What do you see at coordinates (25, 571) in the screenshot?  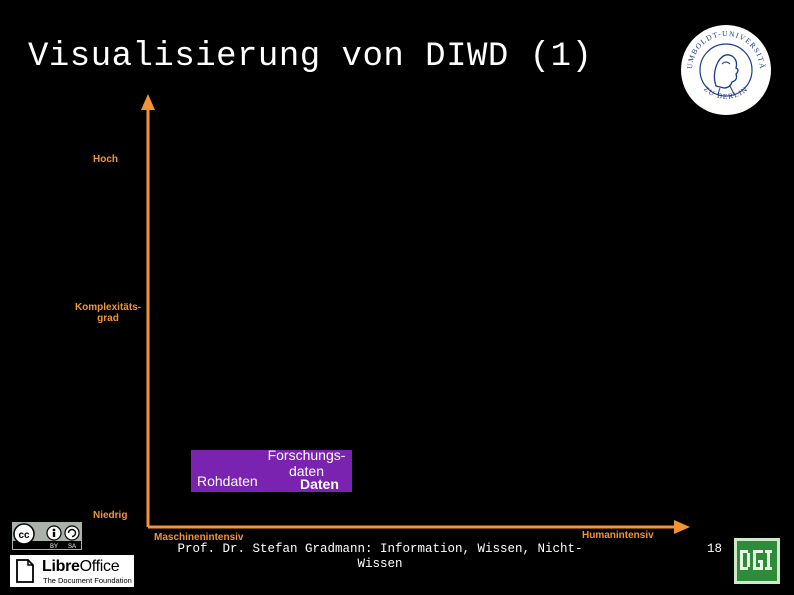 I see `libreoffice-document-icon` at bounding box center [25, 571].